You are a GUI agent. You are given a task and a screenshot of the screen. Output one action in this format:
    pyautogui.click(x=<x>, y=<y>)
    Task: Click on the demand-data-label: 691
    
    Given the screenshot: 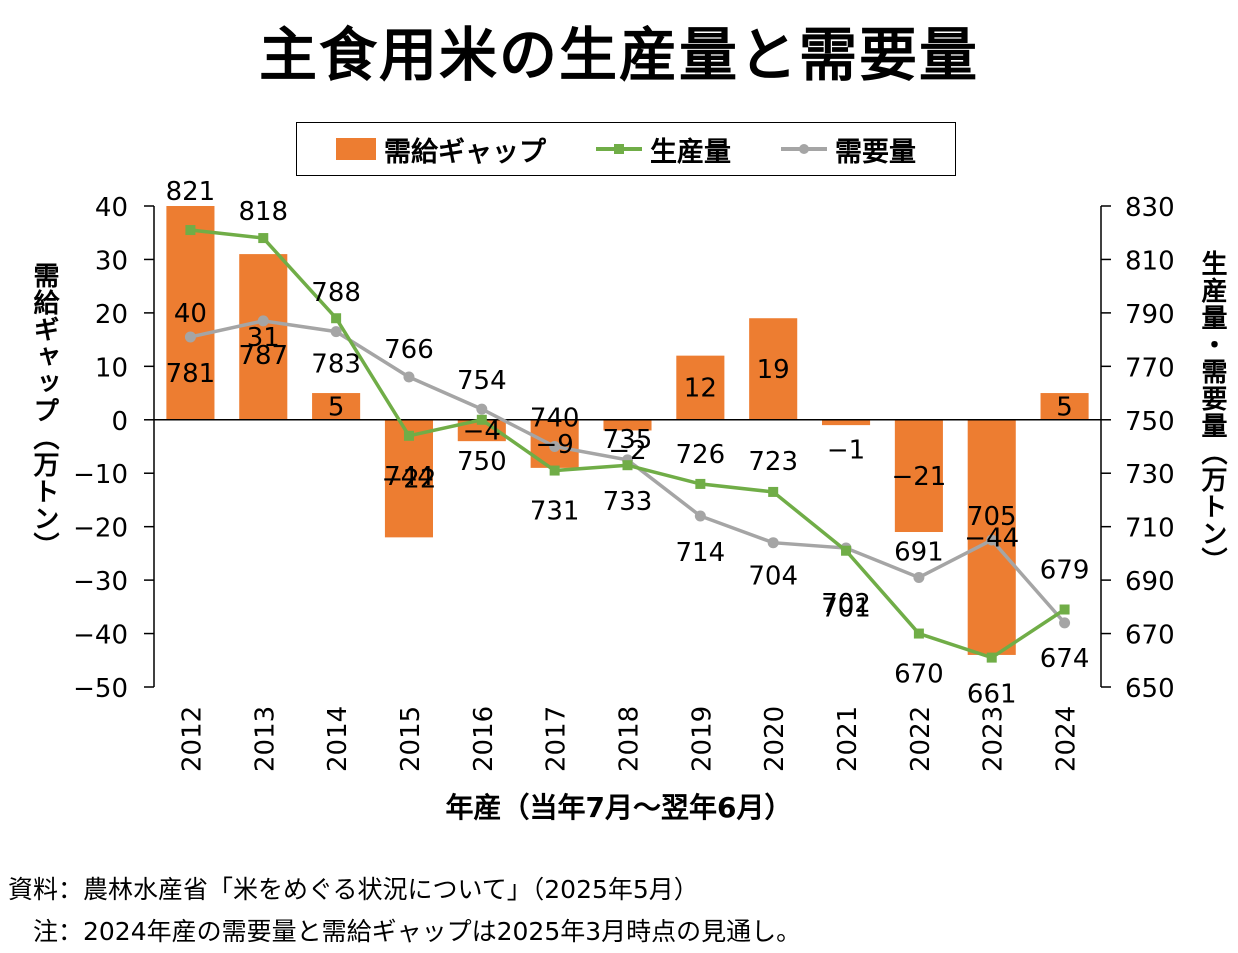 What is the action you would take?
    pyautogui.click(x=919, y=552)
    